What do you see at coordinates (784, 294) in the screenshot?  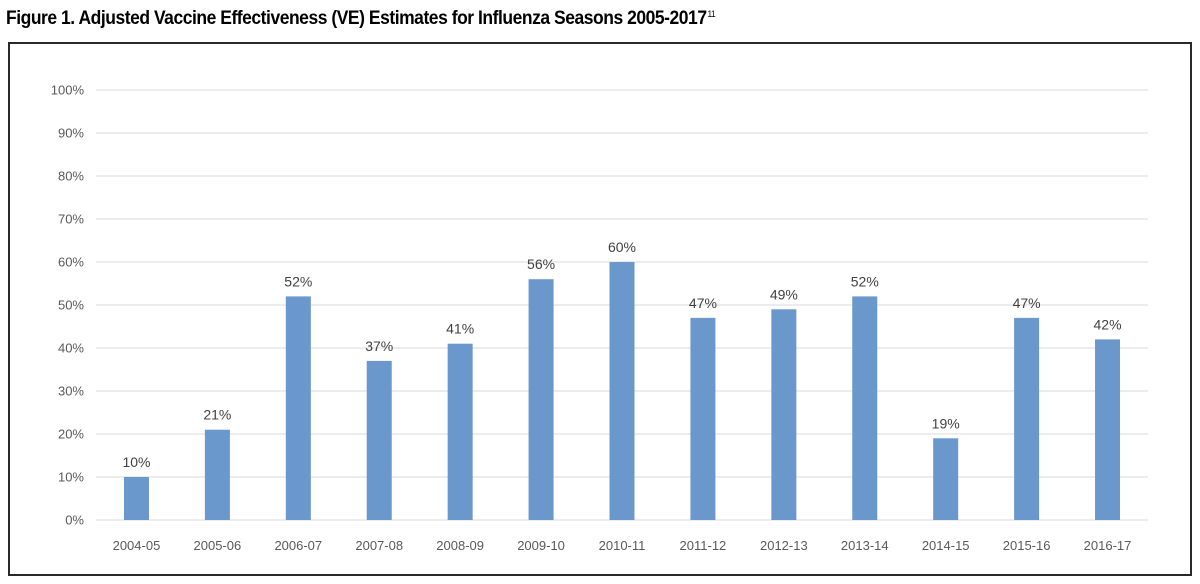 I see `data-label: 49%` at bounding box center [784, 294].